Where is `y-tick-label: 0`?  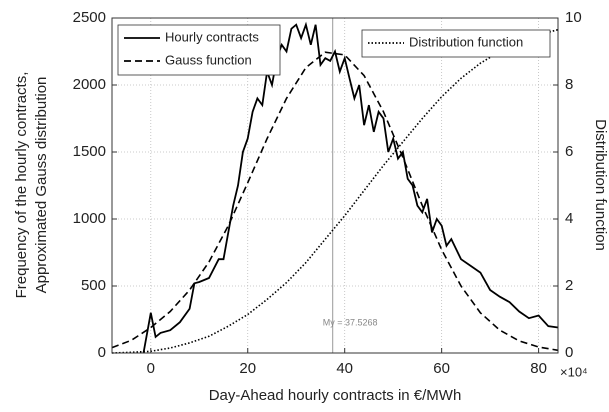 y-tick-label: 0 is located at coordinates (102, 352).